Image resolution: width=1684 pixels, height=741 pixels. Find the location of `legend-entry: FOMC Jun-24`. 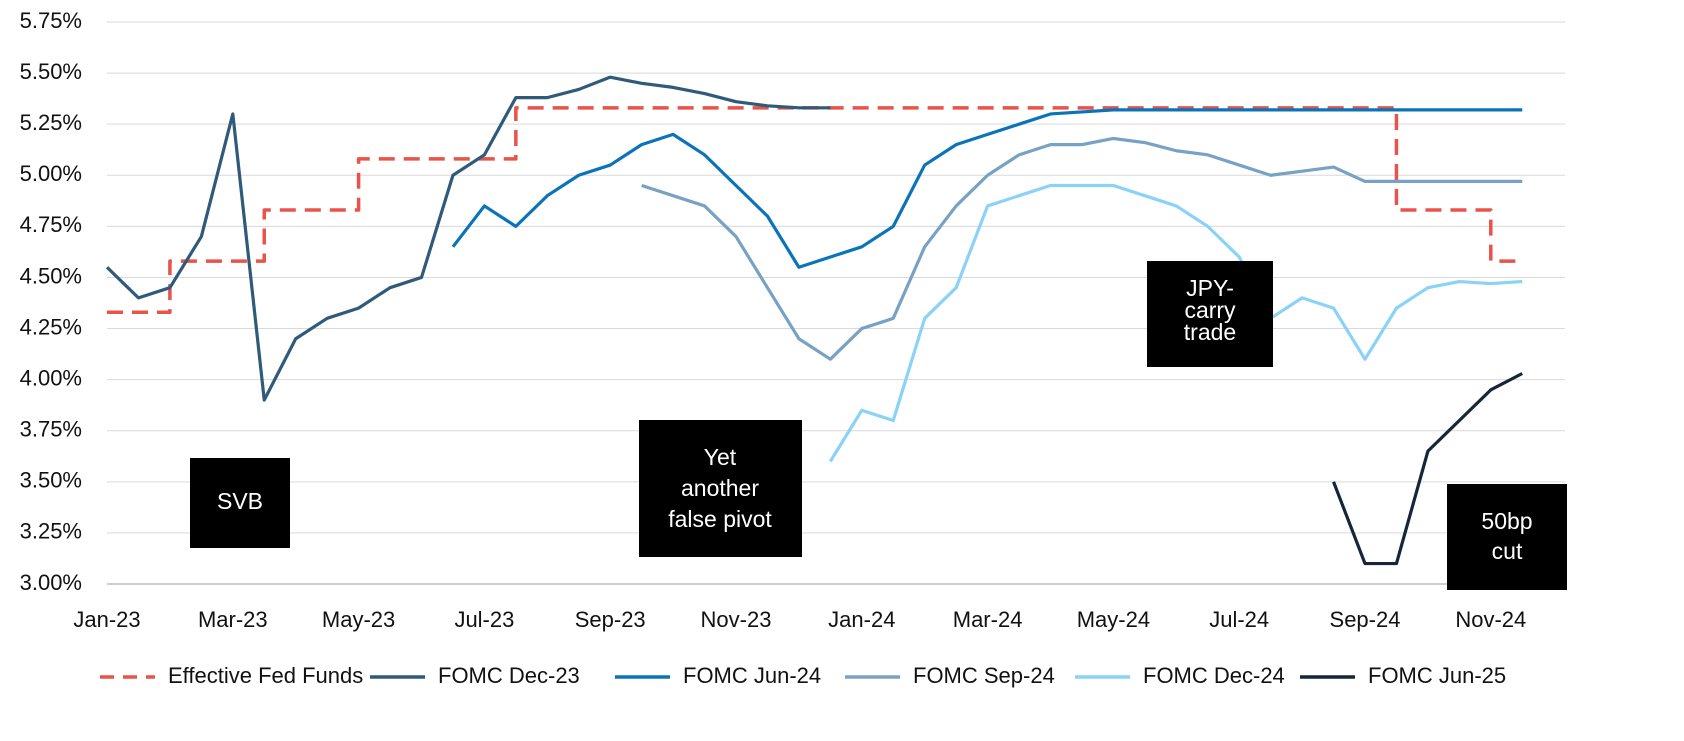

legend-entry: FOMC Jun-24 is located at coordinates (718, 675).